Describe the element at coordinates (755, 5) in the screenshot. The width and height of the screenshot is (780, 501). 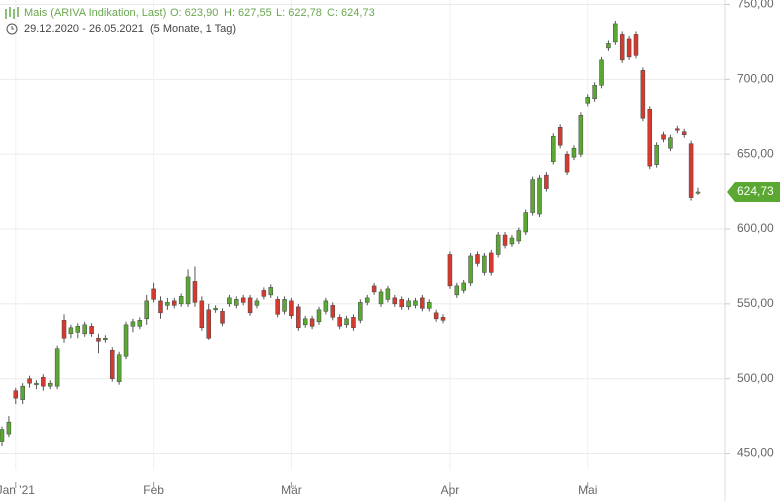
I see `y-tick-label: 750,00` at that location.